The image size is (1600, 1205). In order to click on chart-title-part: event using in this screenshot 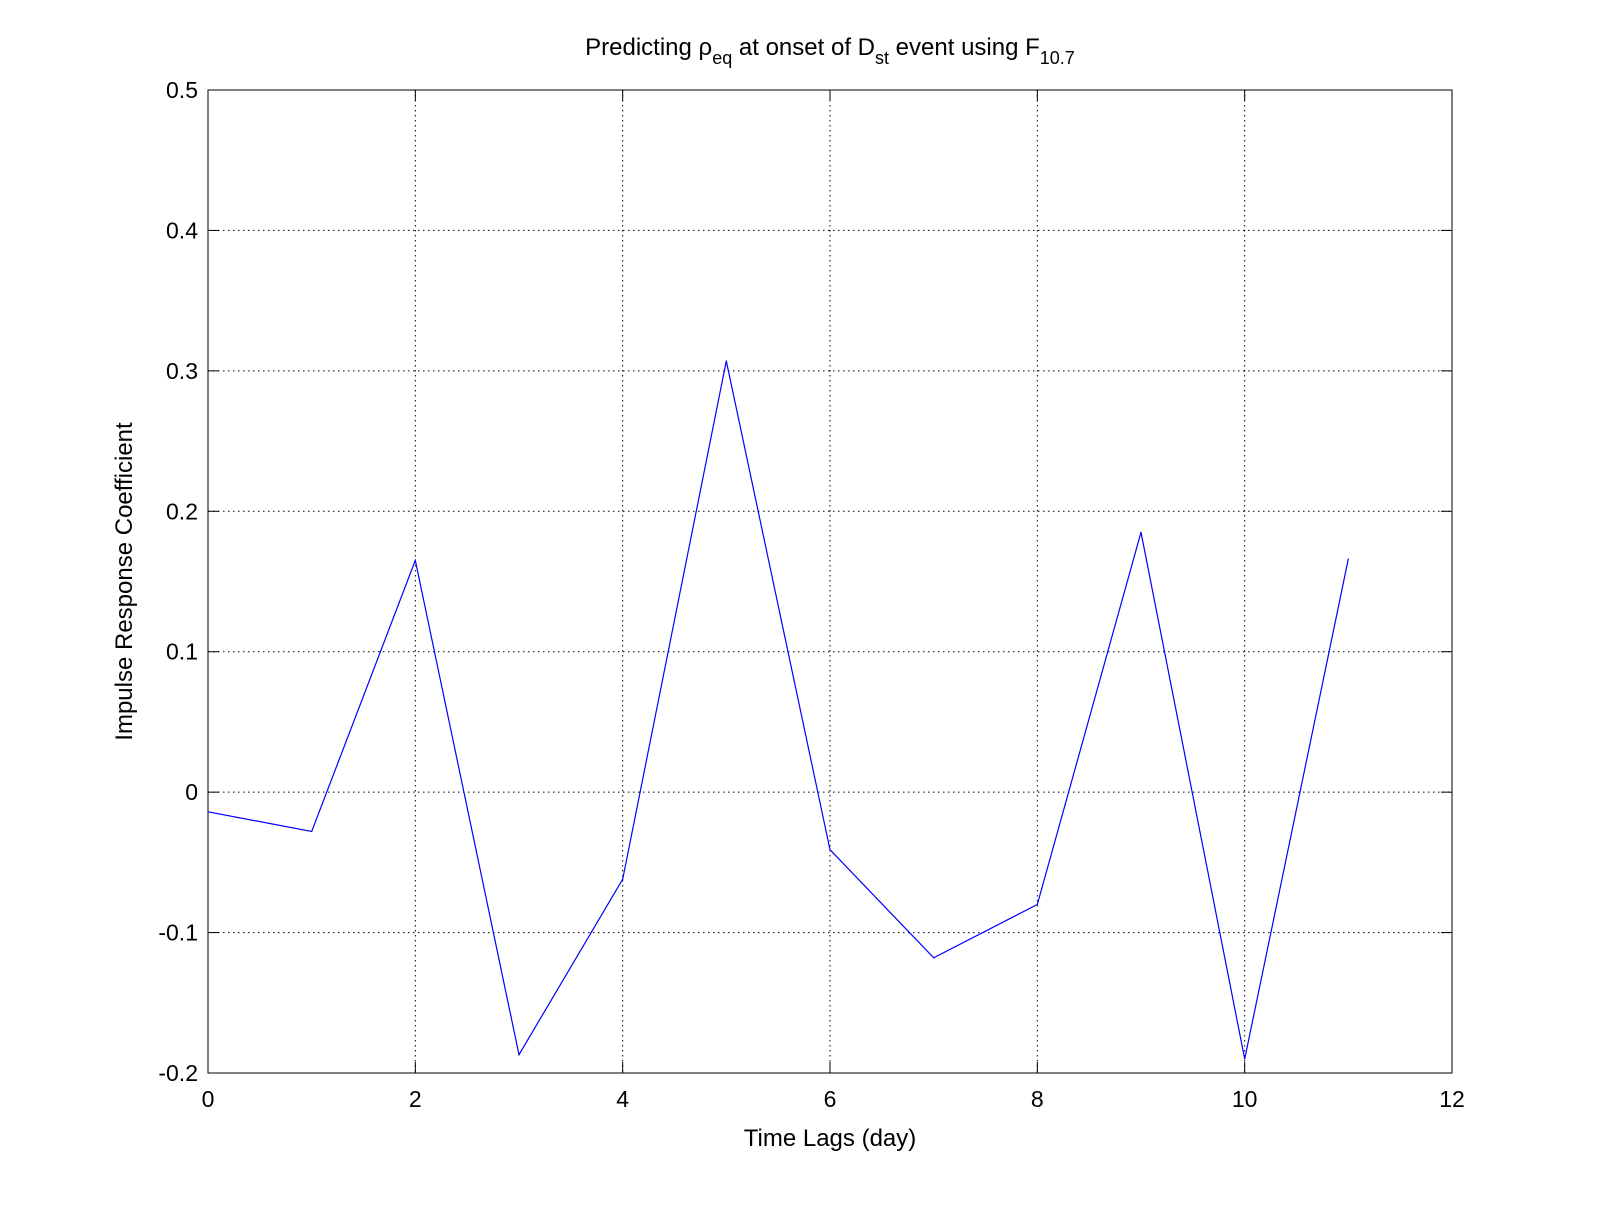, I will do `click(957, 47)`.